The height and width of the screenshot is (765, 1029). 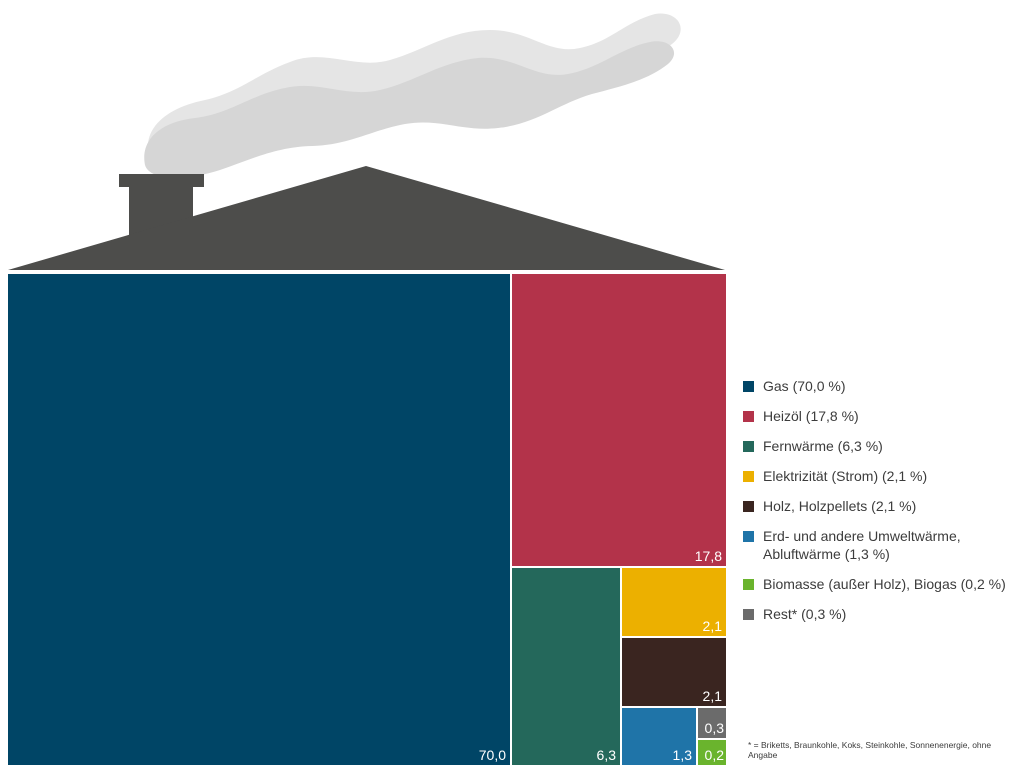 What do you see at coordinates (748, 476) in the screenshot?
I see `legend-swatch-elektrizitaet` at bounding box center [748, 476].